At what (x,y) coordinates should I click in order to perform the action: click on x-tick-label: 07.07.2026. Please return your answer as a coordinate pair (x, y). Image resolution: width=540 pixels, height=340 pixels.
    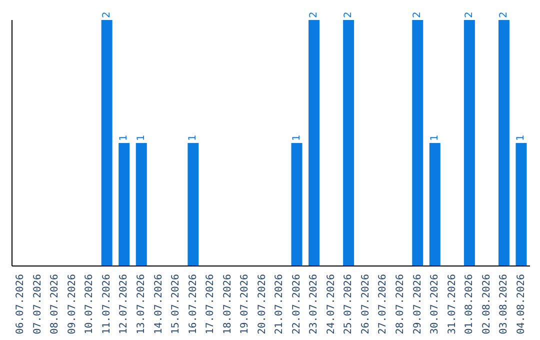
    Looking at the image, I should click on (38, 304).